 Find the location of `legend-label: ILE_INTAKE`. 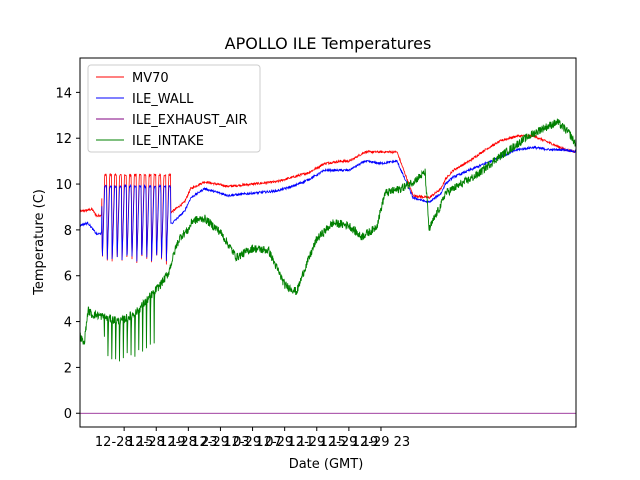

legend-label: ILE_INTAKE is located at coordinates (168, 141).